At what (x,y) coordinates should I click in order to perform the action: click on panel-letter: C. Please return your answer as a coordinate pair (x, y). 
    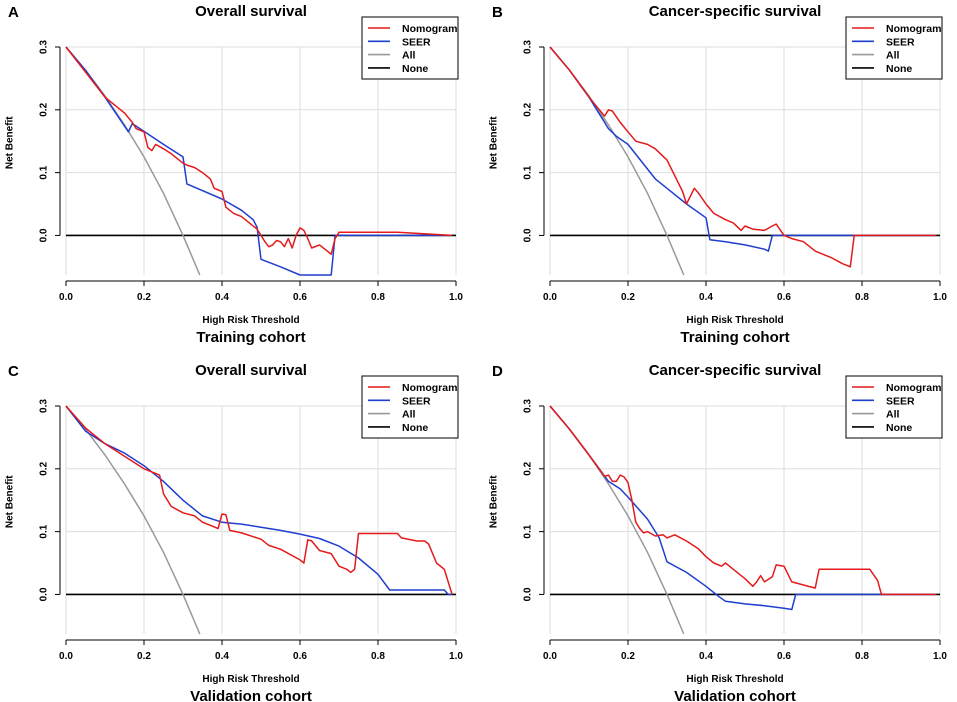
    Looking at the image, I should click on (13, 371).